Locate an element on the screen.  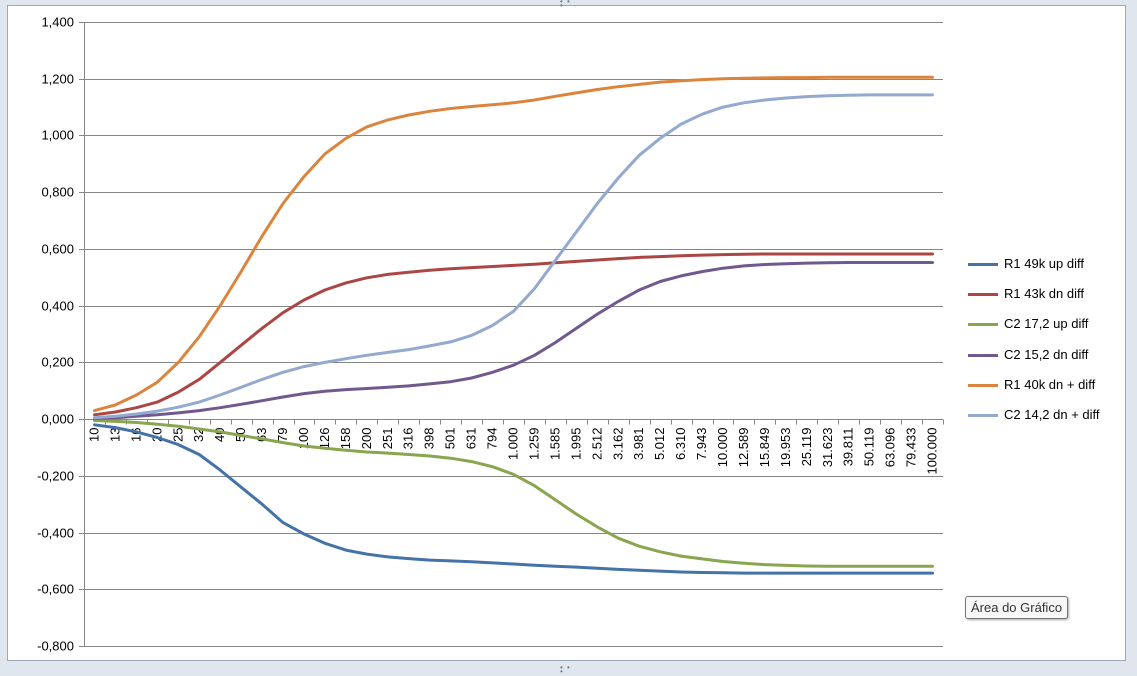
y-tick-label: 1,400 is located at coordinates (57, 22).